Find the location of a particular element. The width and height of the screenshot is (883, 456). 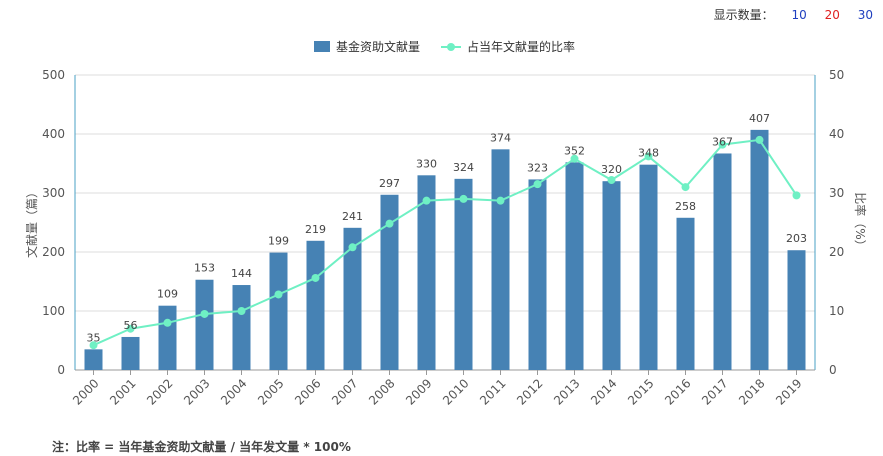

legend-line-marker is located at coordinates (451, 47).